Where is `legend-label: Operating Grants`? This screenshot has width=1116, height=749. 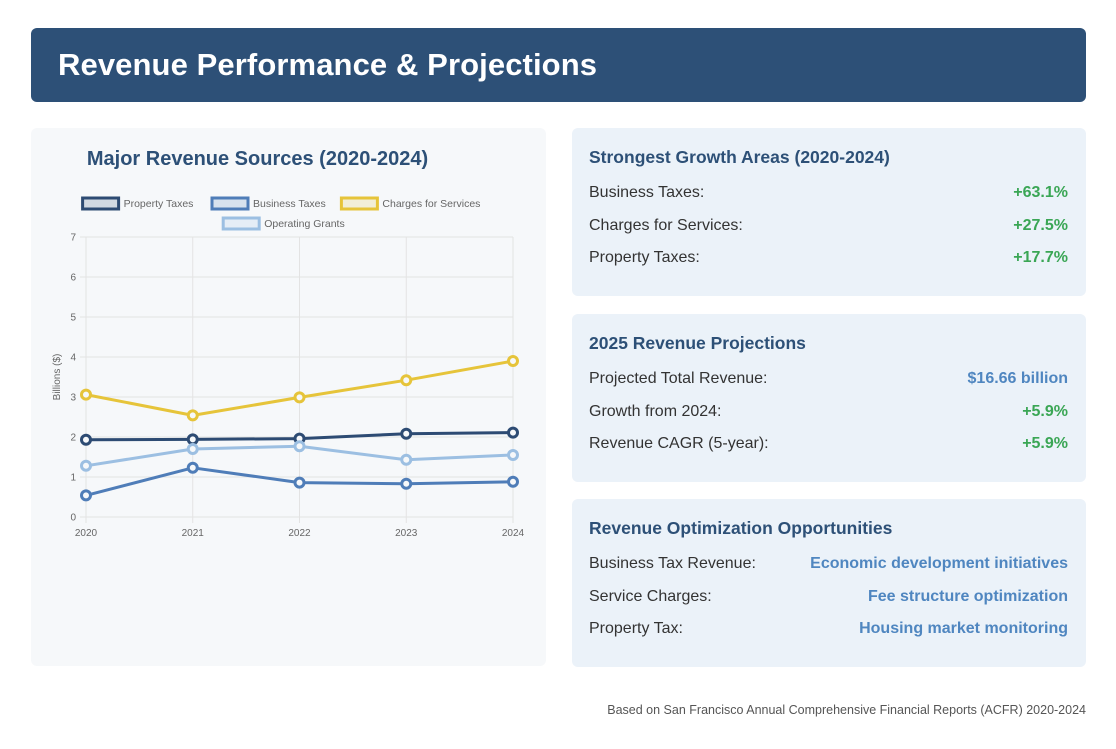 legend-label: Operating Grants is located at coordinates (304, 224).